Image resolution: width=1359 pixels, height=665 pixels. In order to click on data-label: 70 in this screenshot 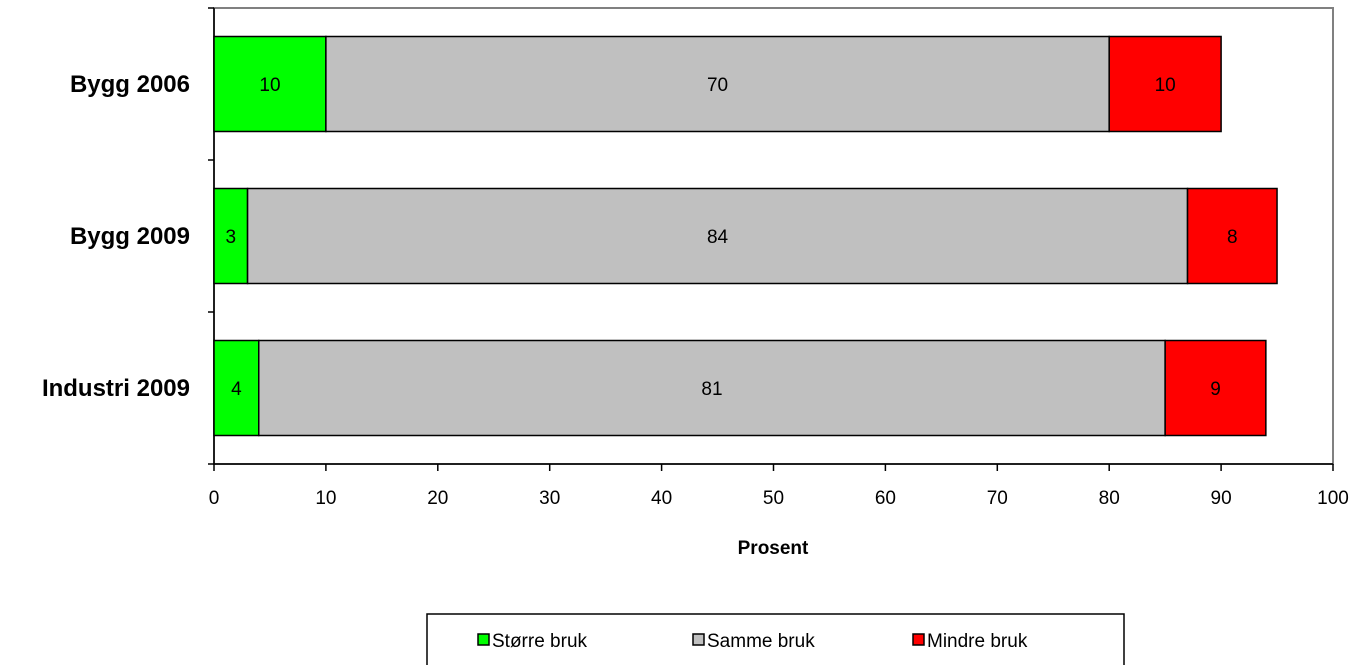, I will do `click(717, 85)`.